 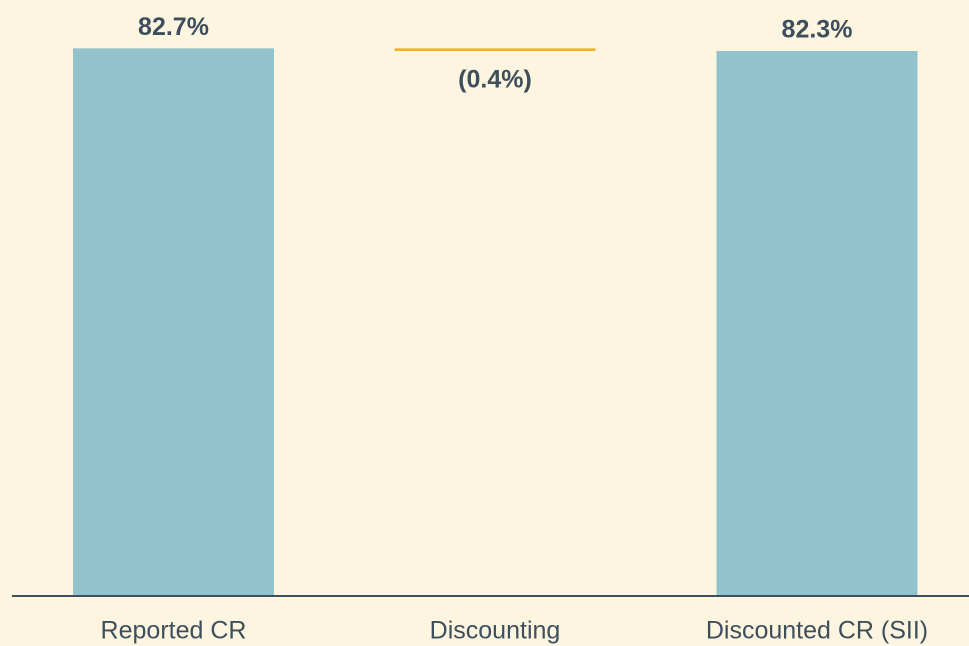 What do you see at coordinates (173, 27) in the screenshot?
I see `value-label: 82.7%` at bounding box center [173, 27].